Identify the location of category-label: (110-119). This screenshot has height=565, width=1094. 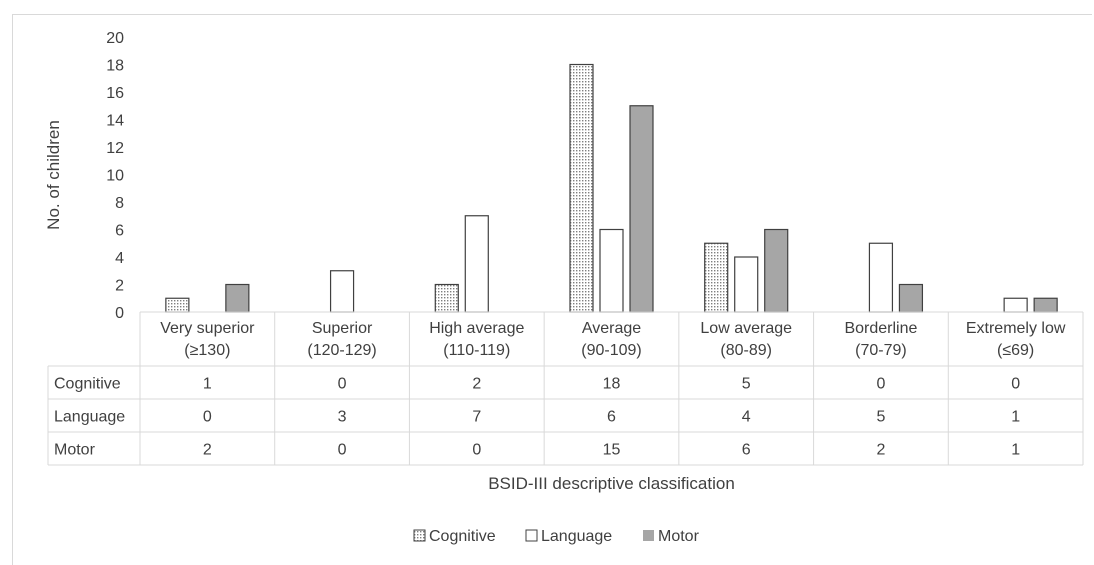
(476, 350).